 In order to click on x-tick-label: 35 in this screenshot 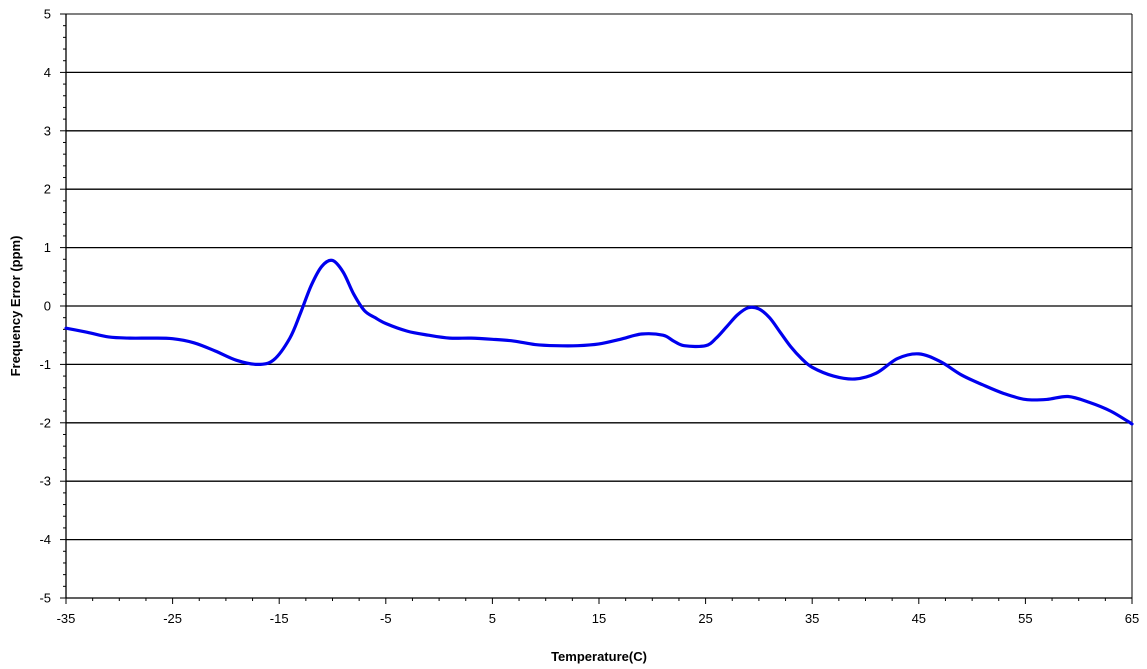, I will do `click(812, 618)`.